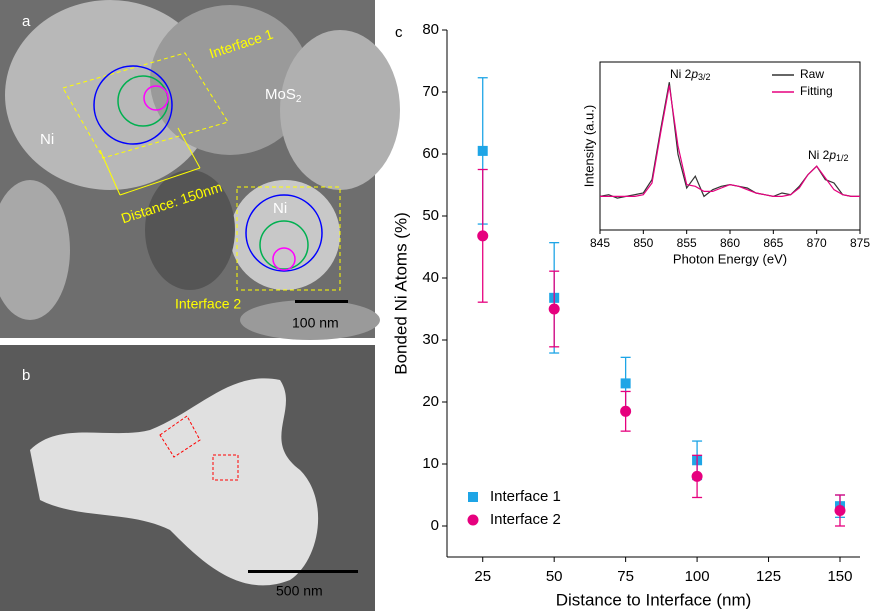  I want to click on annotation-sub: 1/2, so click(842, 158).